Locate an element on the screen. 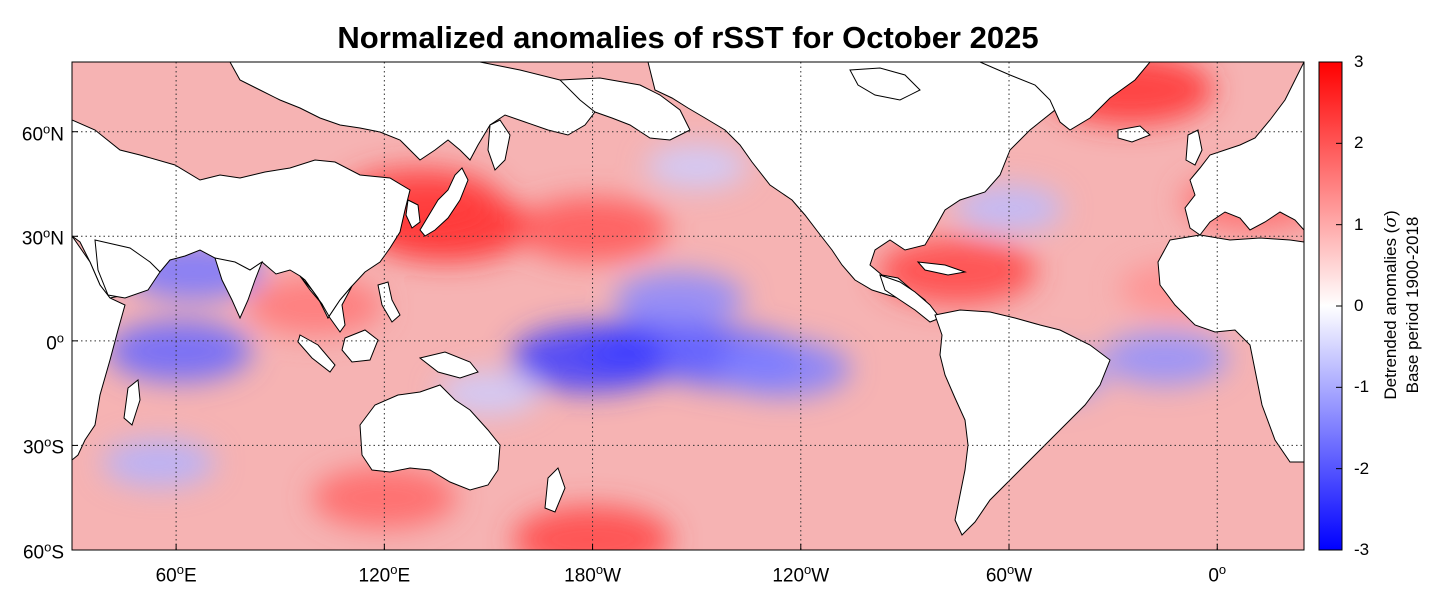 The image size is (1456, 595). lon-label-3: 120oW is located at coordinates (801, 574).